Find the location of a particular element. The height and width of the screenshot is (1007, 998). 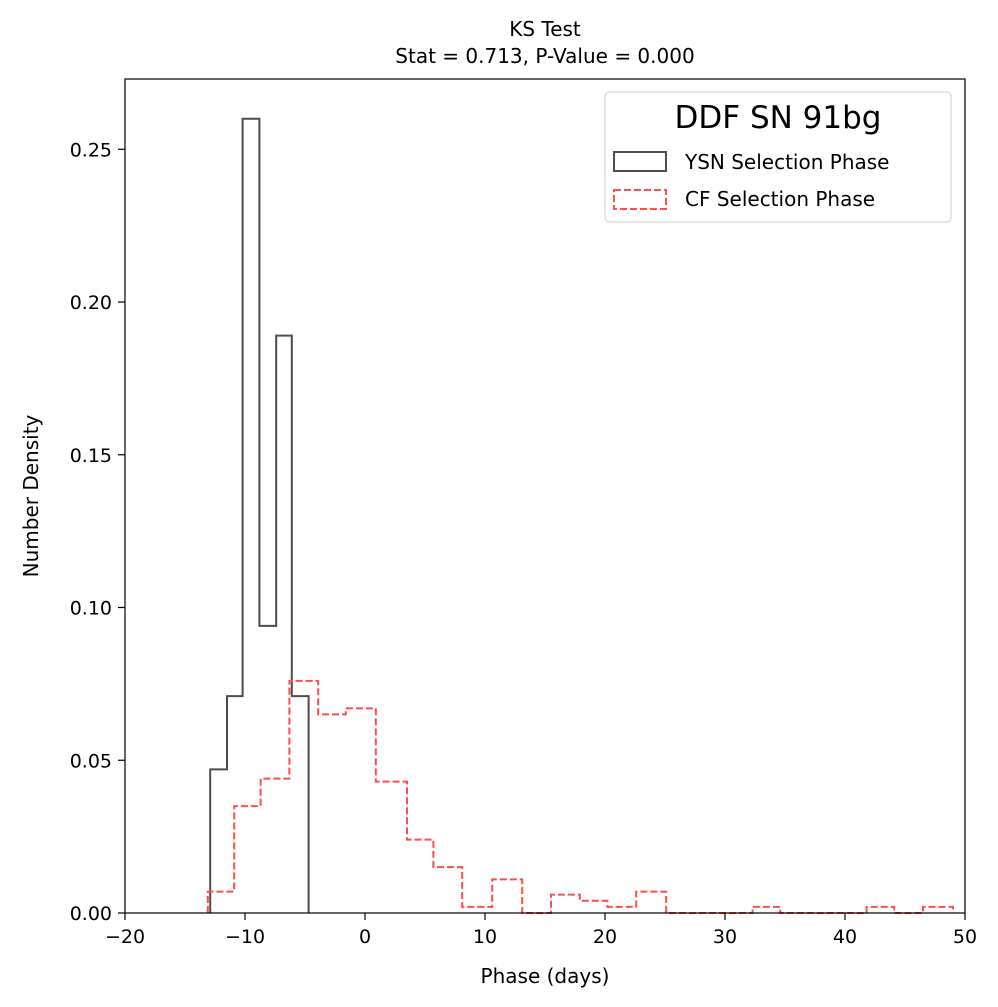

x-tick-label: 40 is located at coordinates (845, 937).